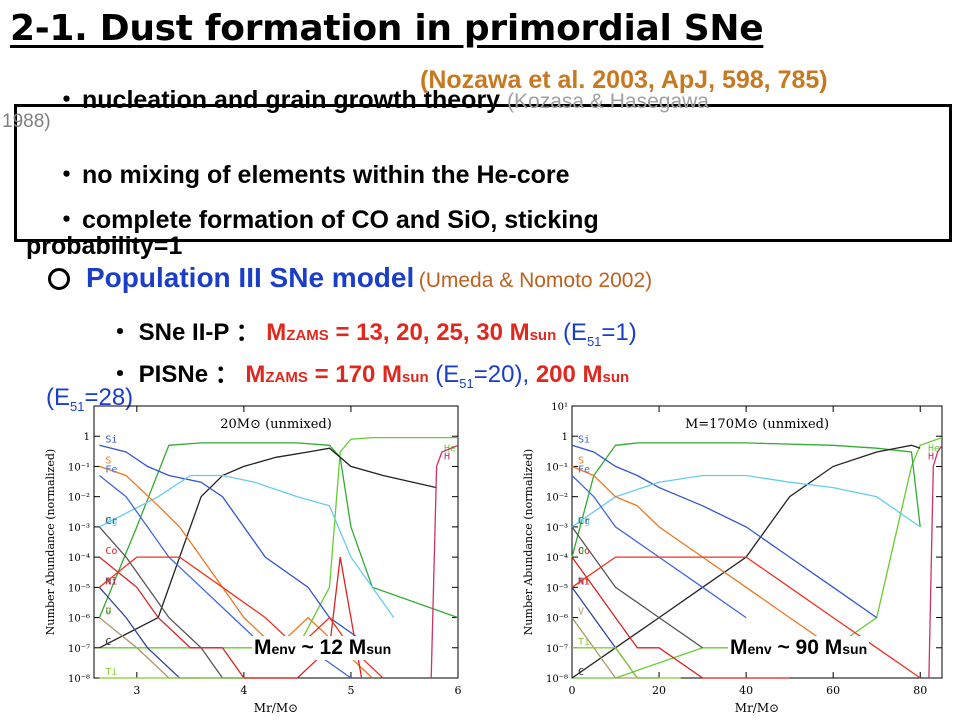  Describe the element at coordinates (183, 332) in the screenshot. I see `sne-label: SNe II-P` at that location.